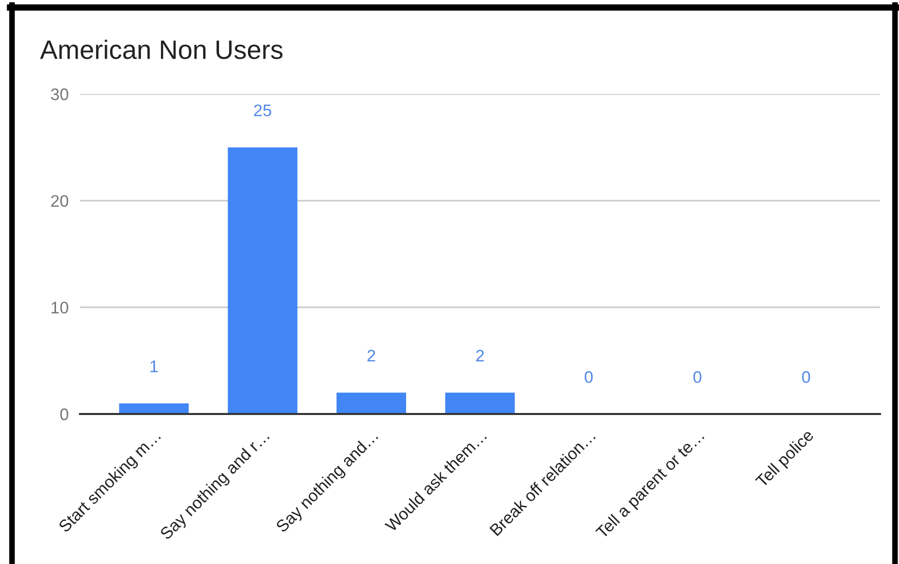  Describe the element at coordinates (154, 366) in the screenshot. I see `data-label: 1` at that location.